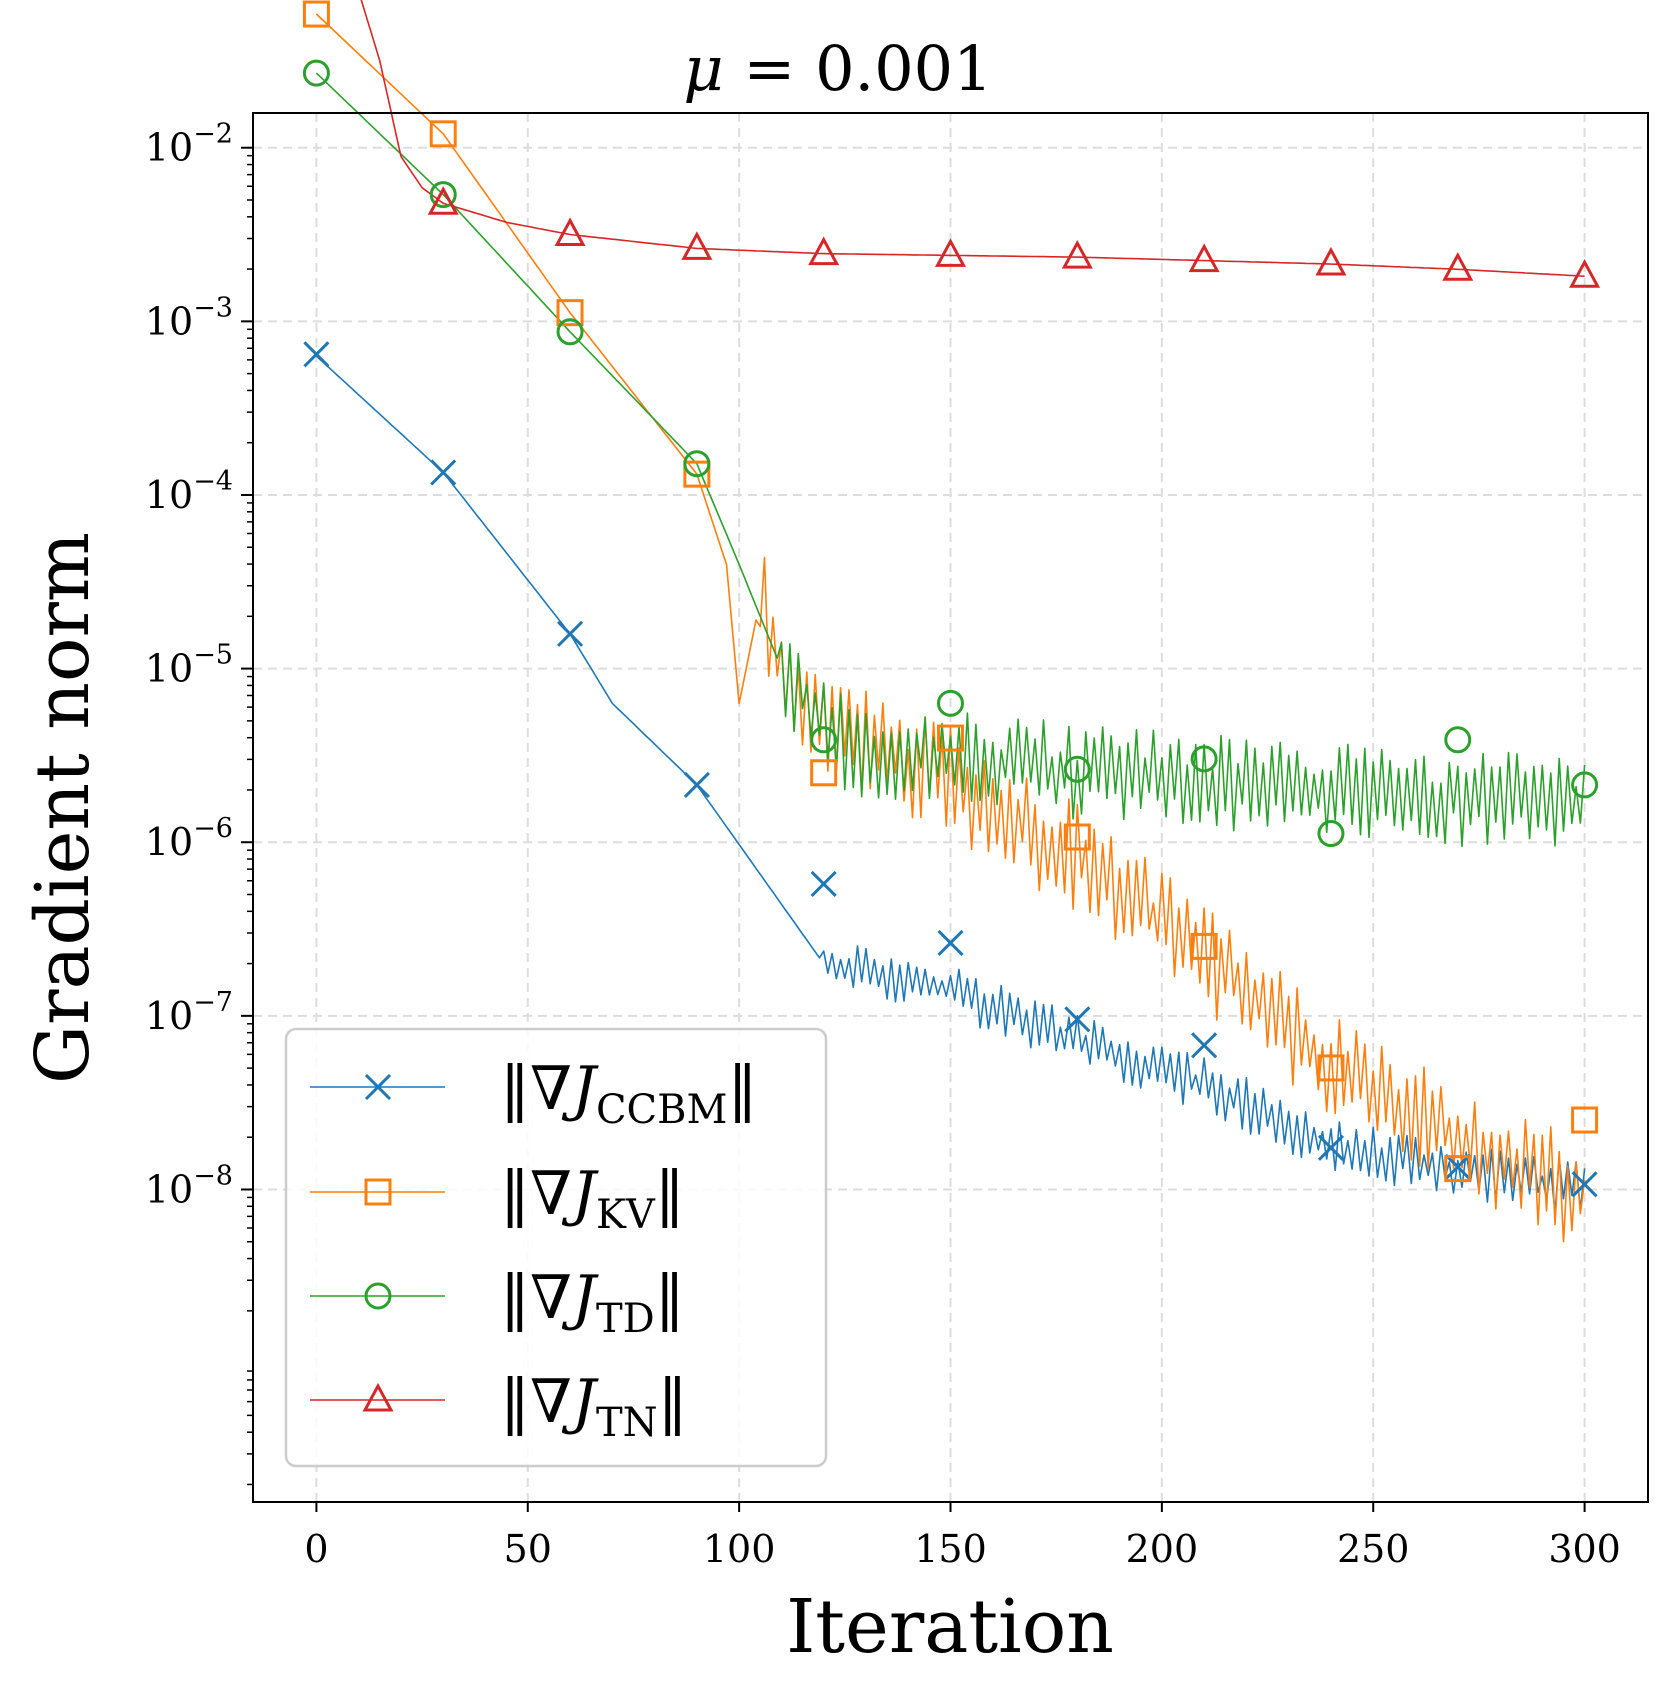 The height and width of the screenshot is (1698, 1677). I want to click on legend-entry-ccbm: ‖∇JCCBM‖, so click(534, 1093).